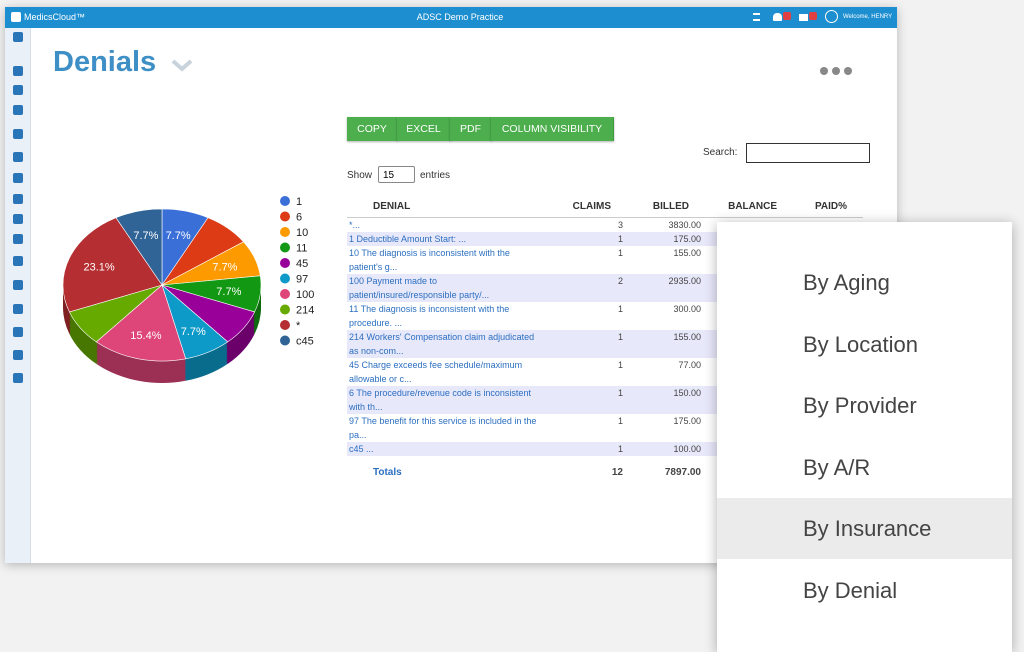 Image resolution: width=1024 pixels, height=652 pixels. What do you see at coordinates (803, 17) in the screenshot?
I see `mail-icon` at bounding box center [803, 17].